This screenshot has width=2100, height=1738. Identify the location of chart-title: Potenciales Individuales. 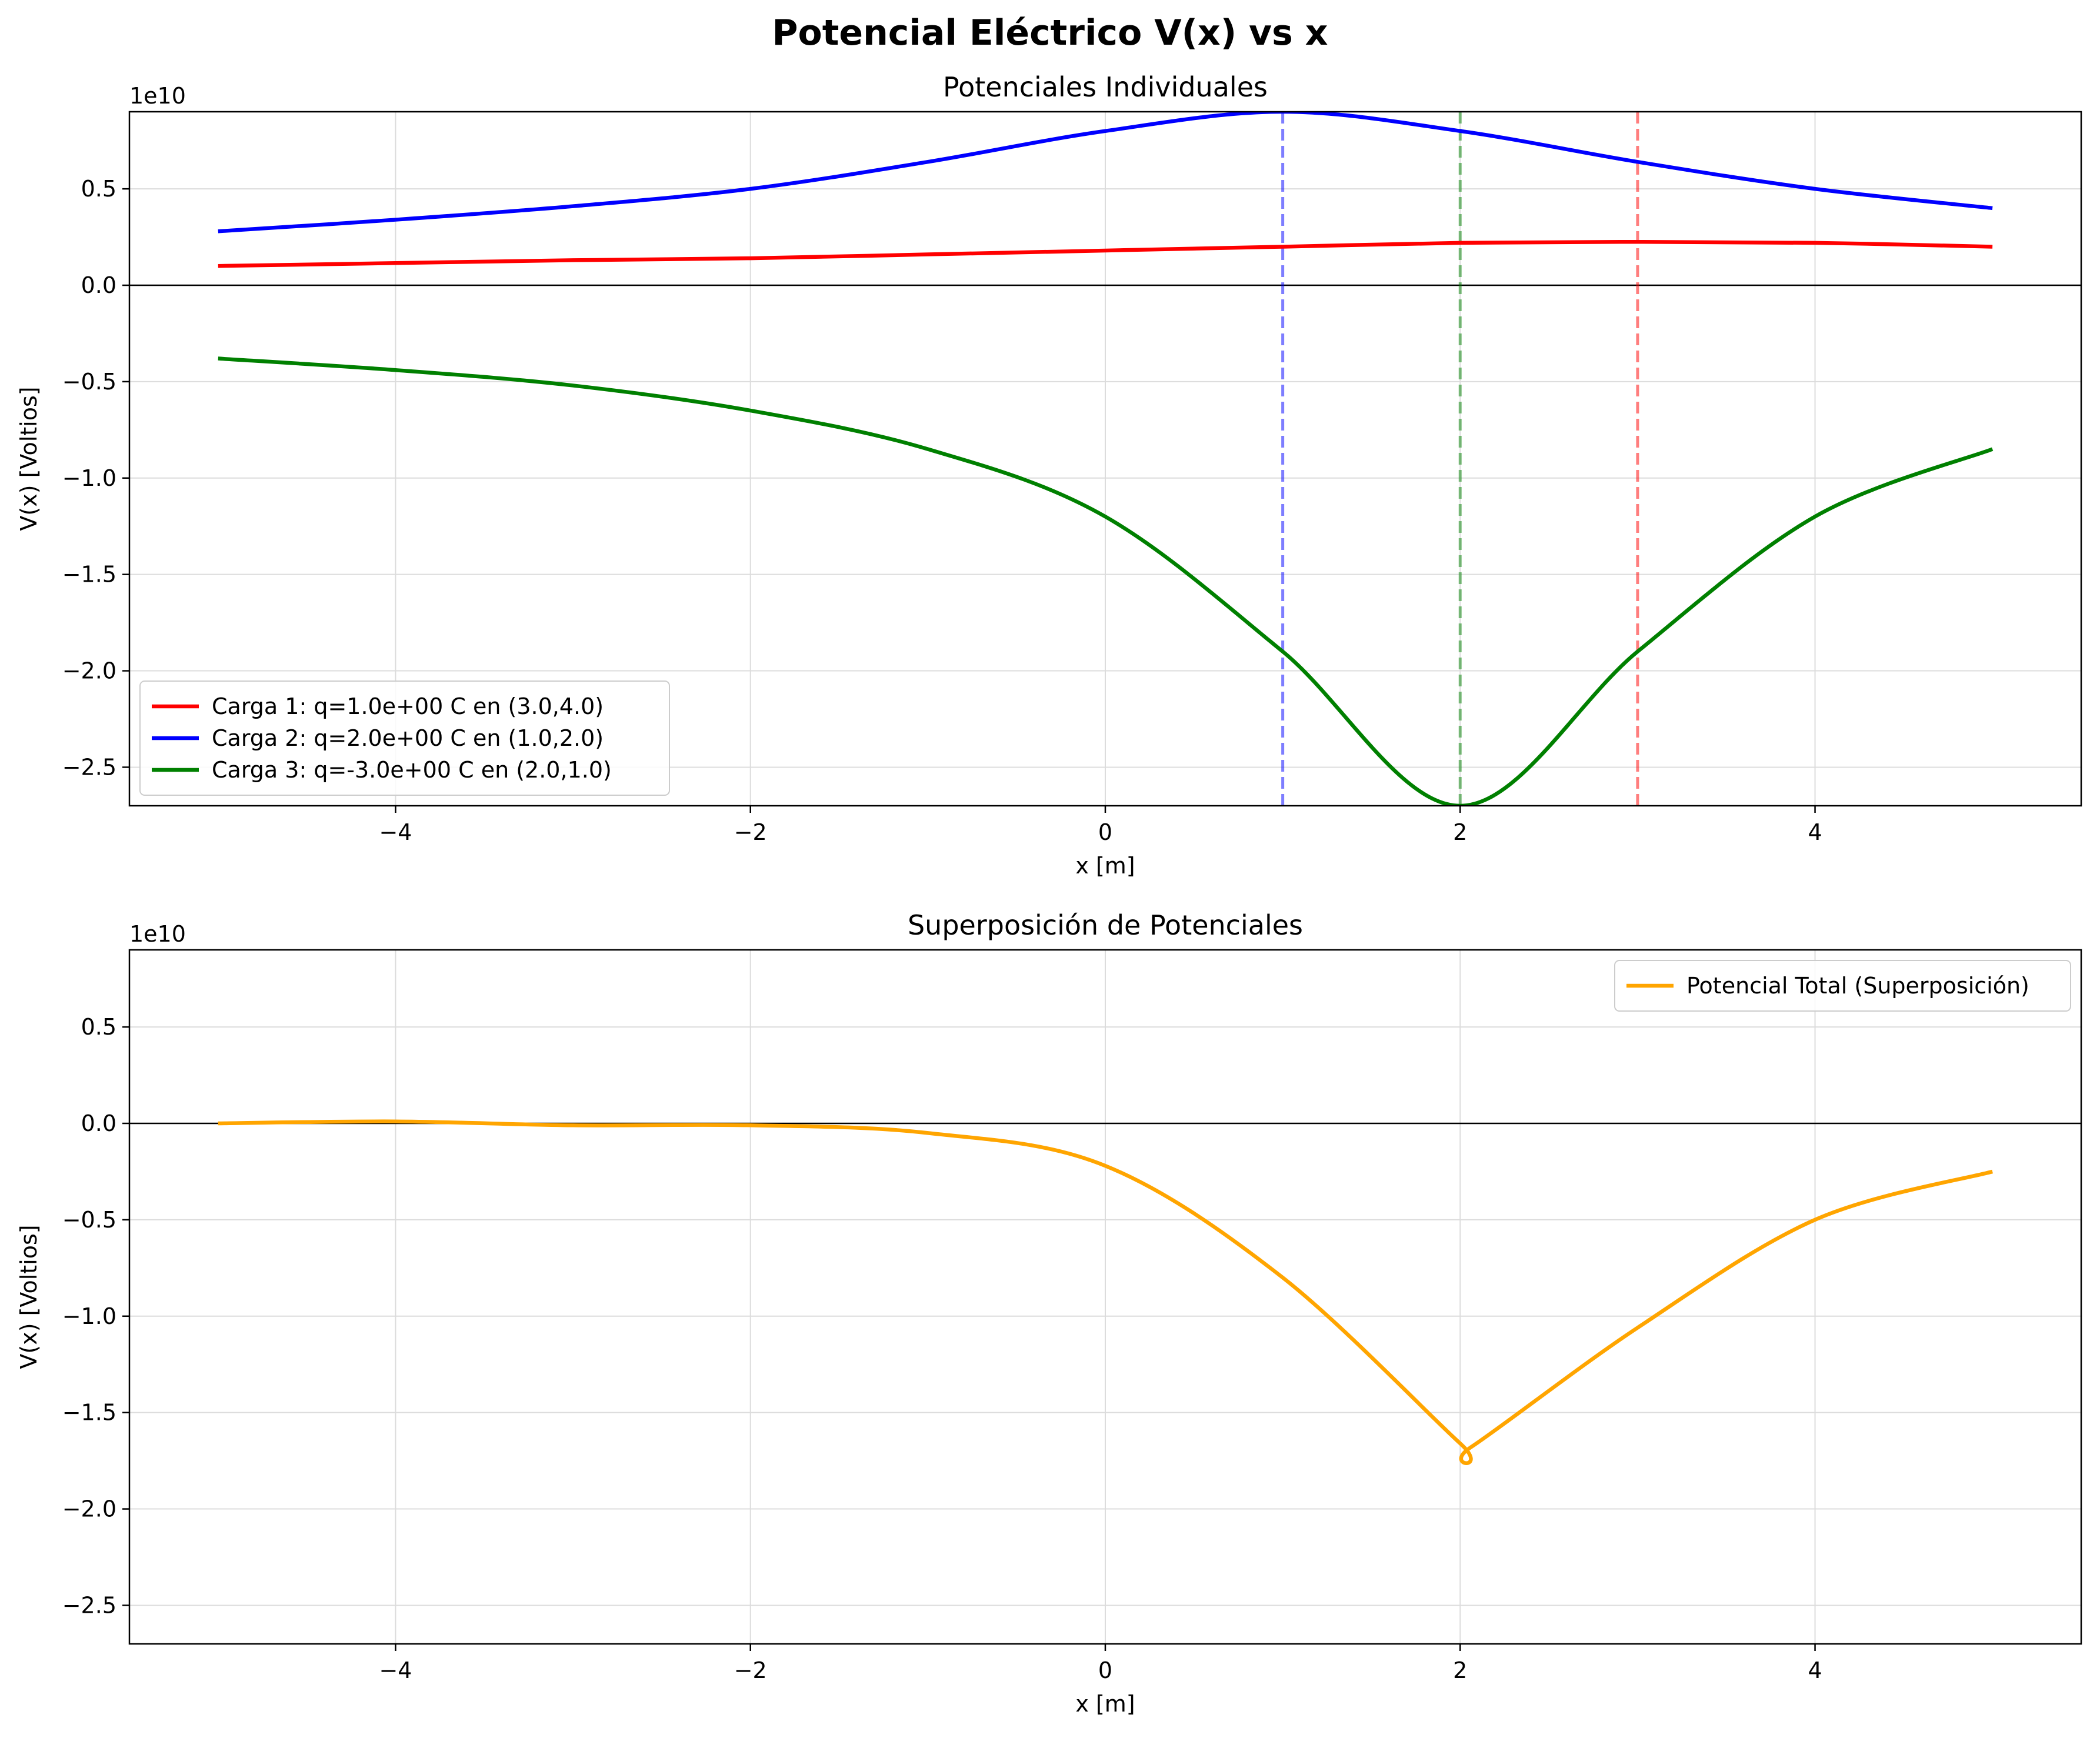
(1105, 87).